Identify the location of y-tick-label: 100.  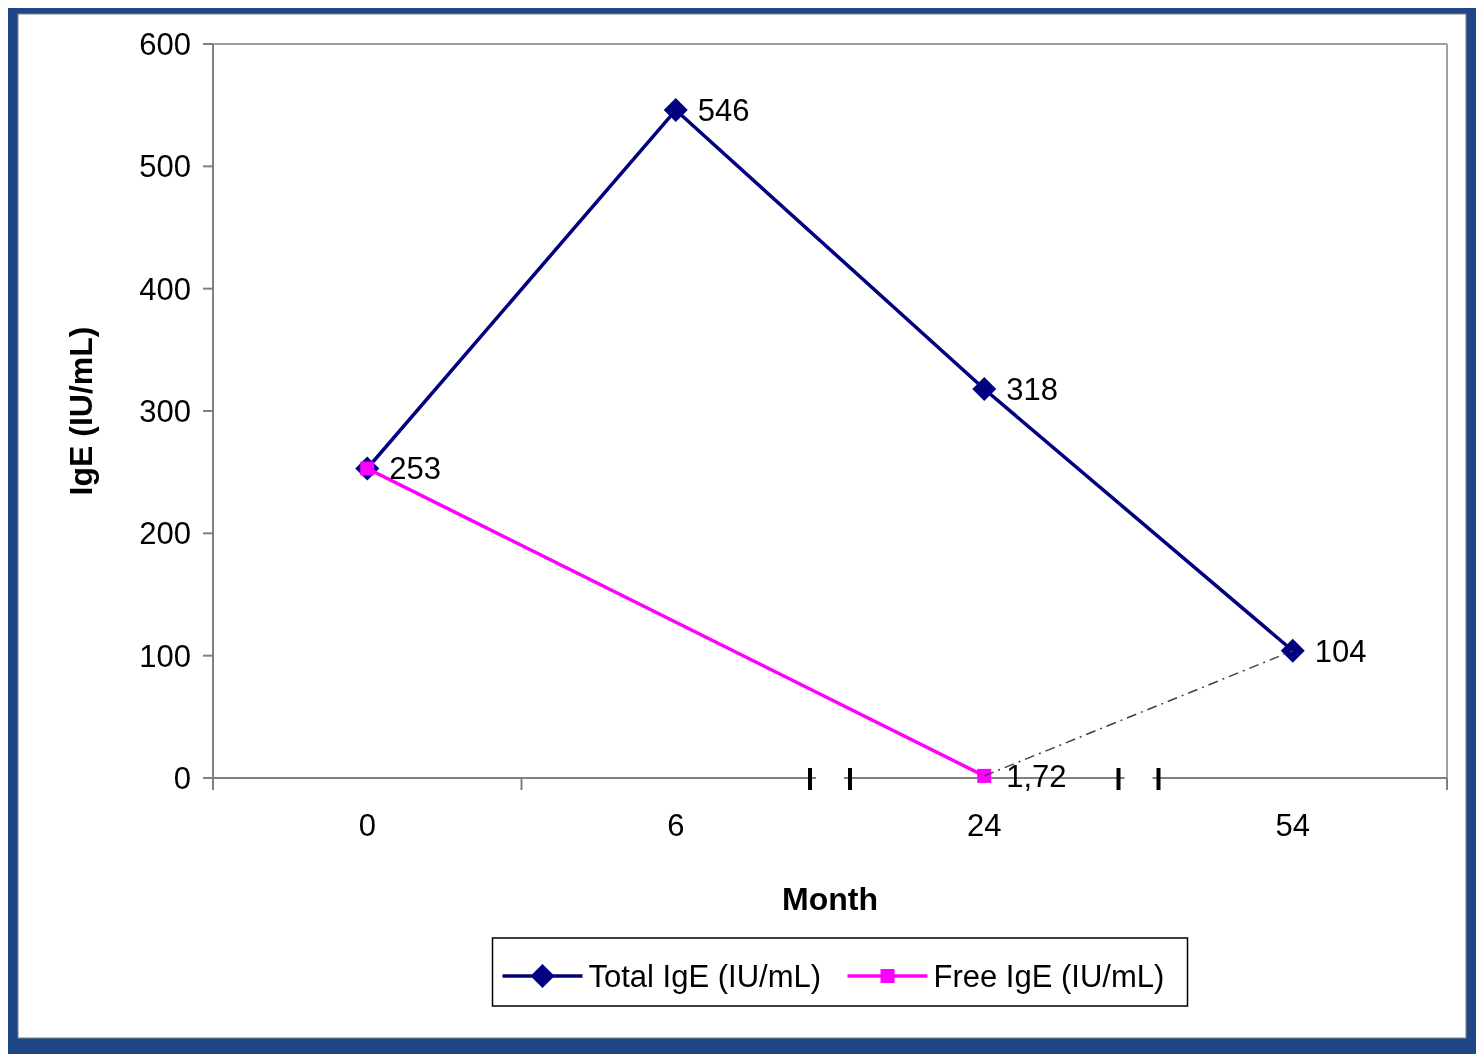
(165, 656).